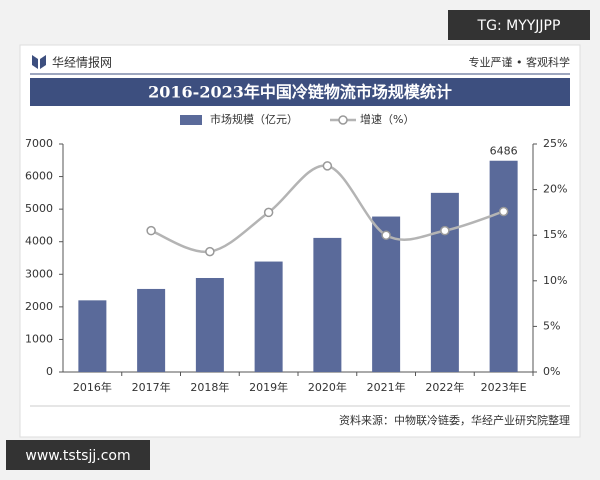 This screenshot has height=480, width=600. Describe the element at coordinates (555, 280) in the screenshot. I see `y2-tick-label: 10%` at that location.